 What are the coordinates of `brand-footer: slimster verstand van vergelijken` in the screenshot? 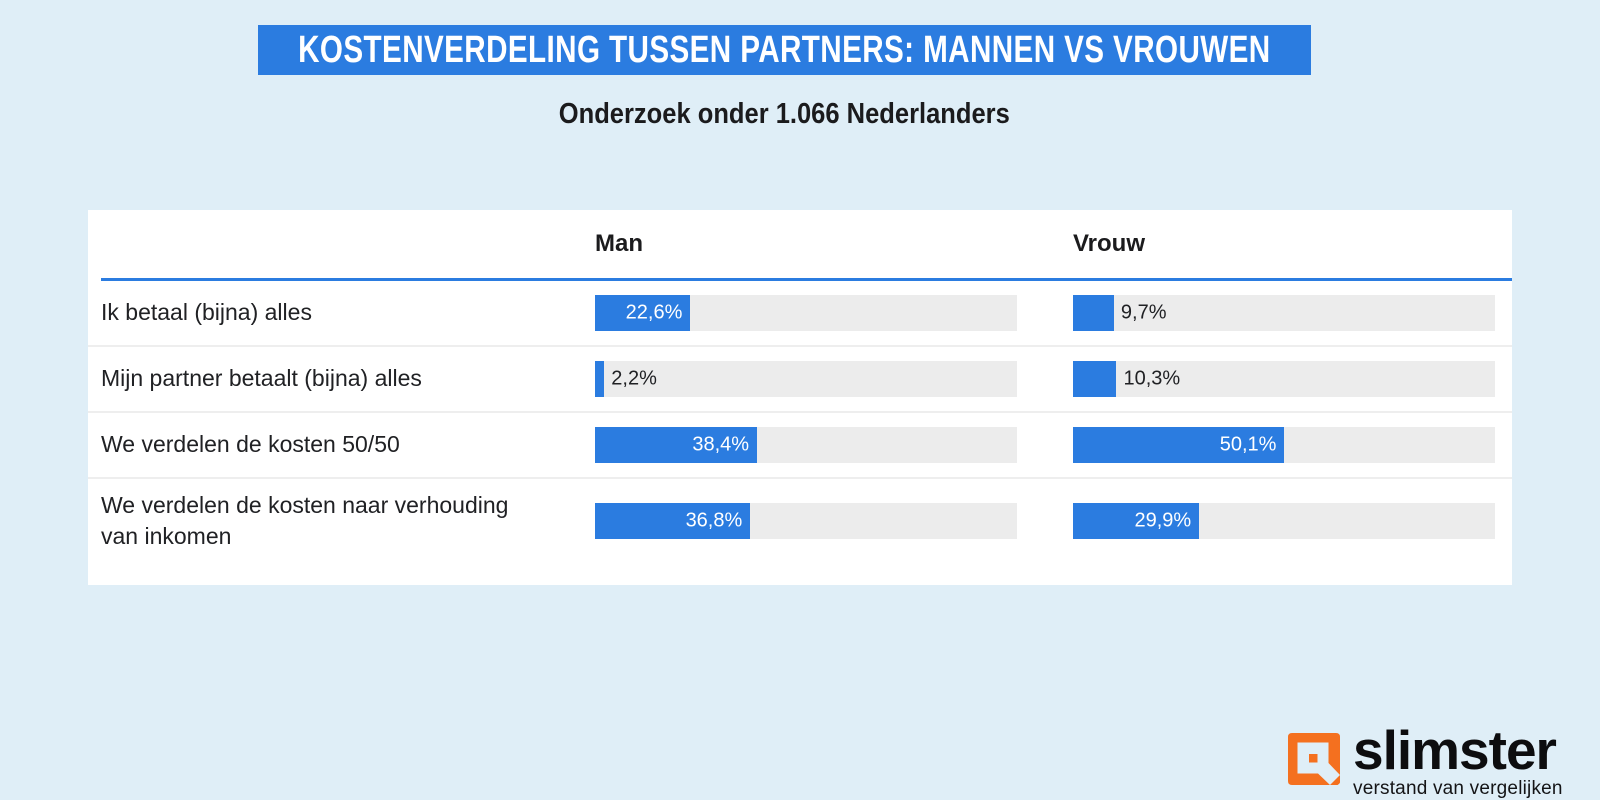 It's located at (1425, 759).